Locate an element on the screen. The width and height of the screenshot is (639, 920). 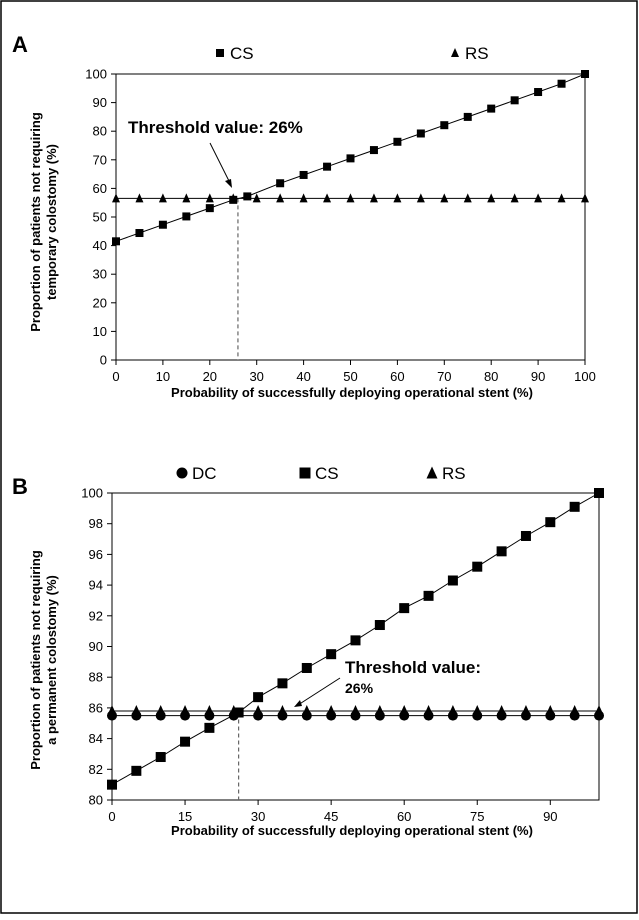
x-tick-label: 10 is located at coordinates (163, 376).